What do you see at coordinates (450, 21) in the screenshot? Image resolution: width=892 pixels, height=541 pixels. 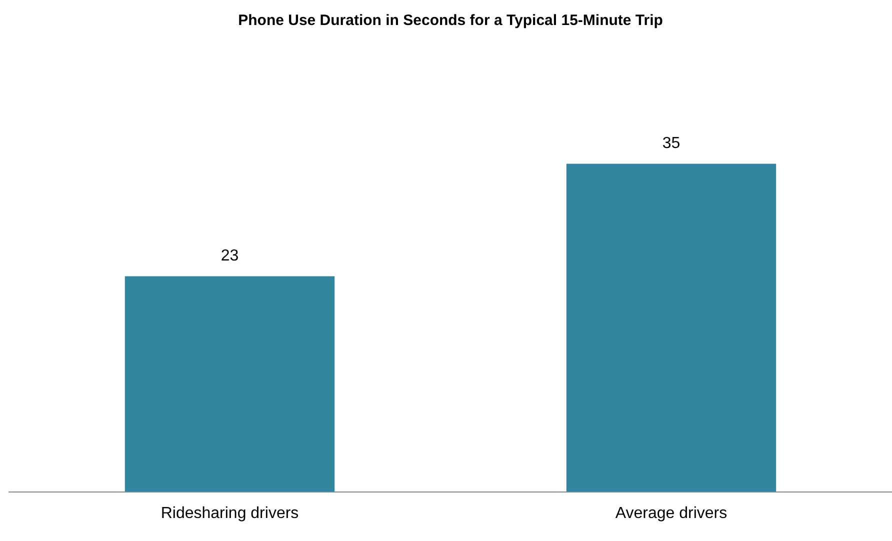 I see `chart-title: Phone Use Duration in Seconds for a Typical 15-Minute Trip` at bounding box center [450, 21].